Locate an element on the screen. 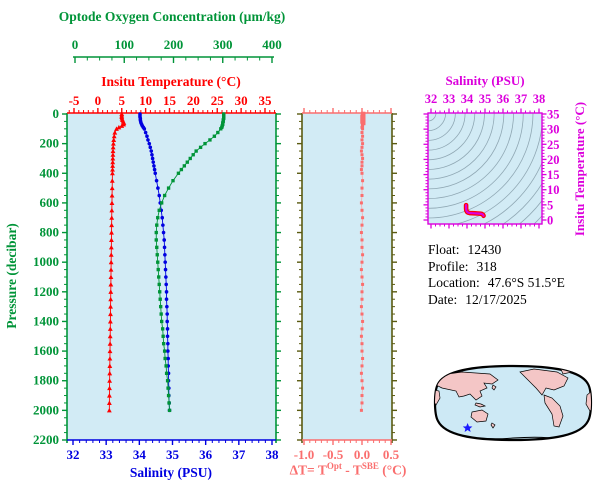 This screenshot has width=609, height=497. svg-text: 2200 is located at coordinates (46, 439).